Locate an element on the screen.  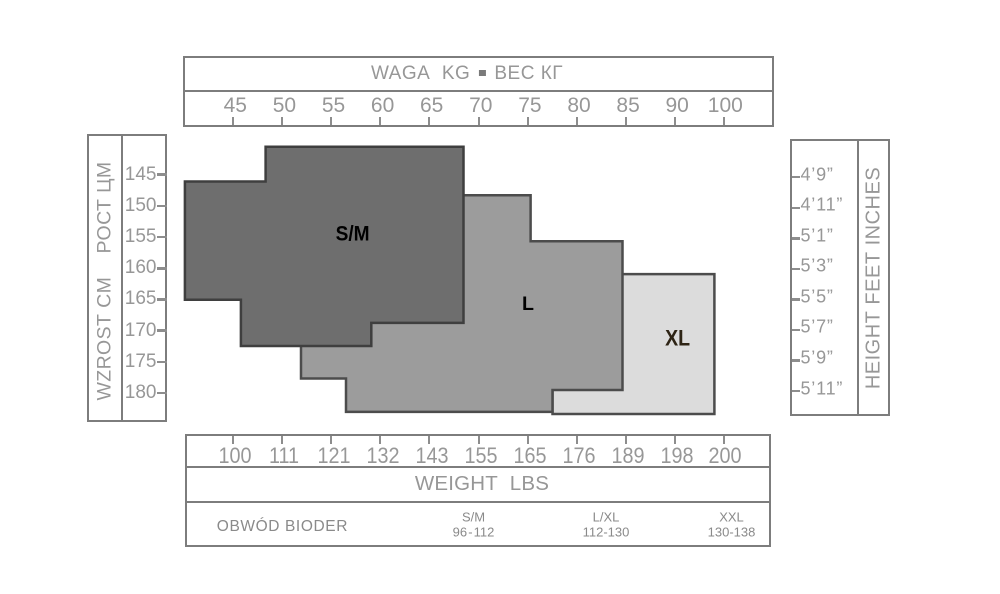
svg-text: XL is located at coordinates (677, 338).